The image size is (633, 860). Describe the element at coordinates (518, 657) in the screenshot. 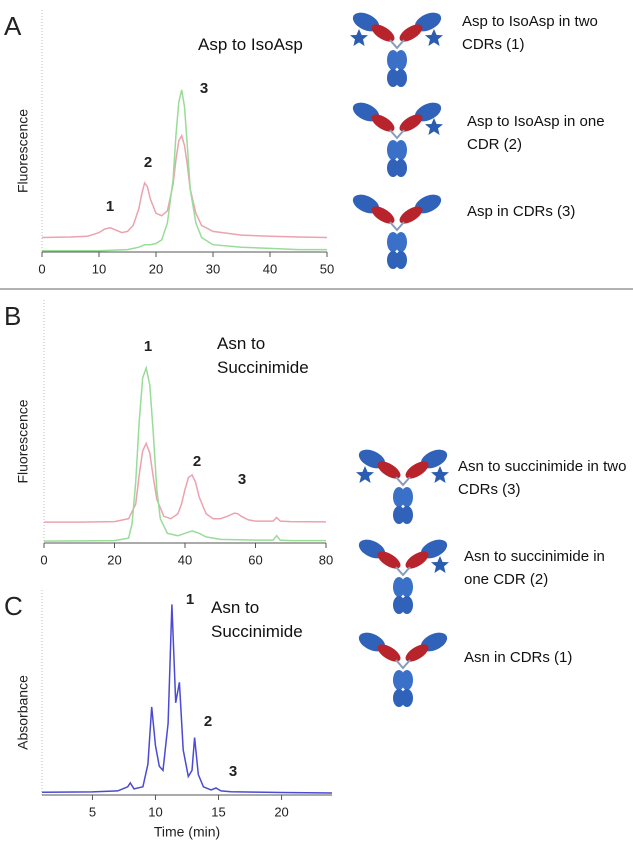

I see `legend-text: Asn in CDRs (1)` at that location.